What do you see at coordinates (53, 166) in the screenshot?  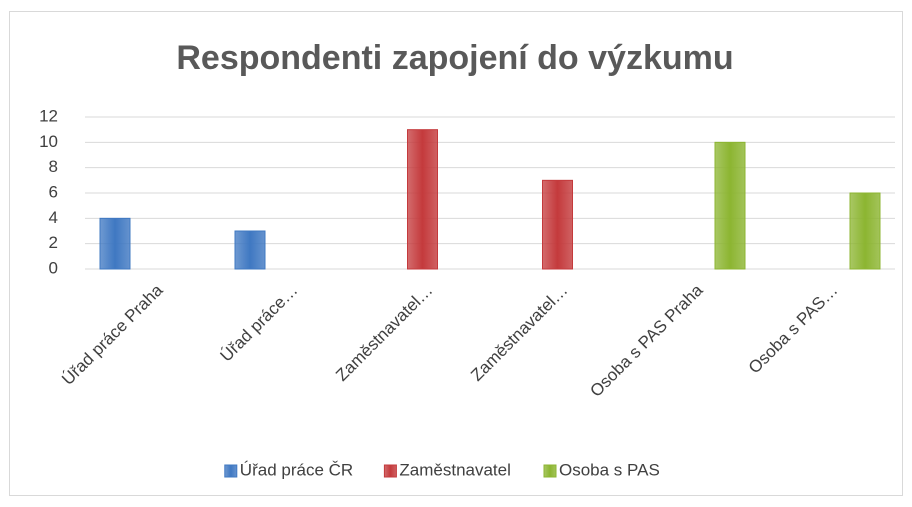 I see `y-tick-label: 8` at bounding box center [53, 166].